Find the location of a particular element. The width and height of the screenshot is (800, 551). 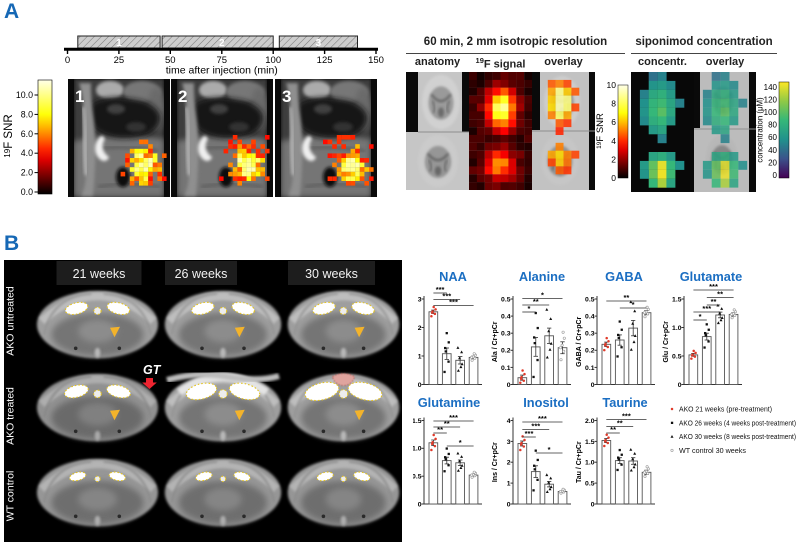

svg-text: Taurine is located at coordinates (624, 402).